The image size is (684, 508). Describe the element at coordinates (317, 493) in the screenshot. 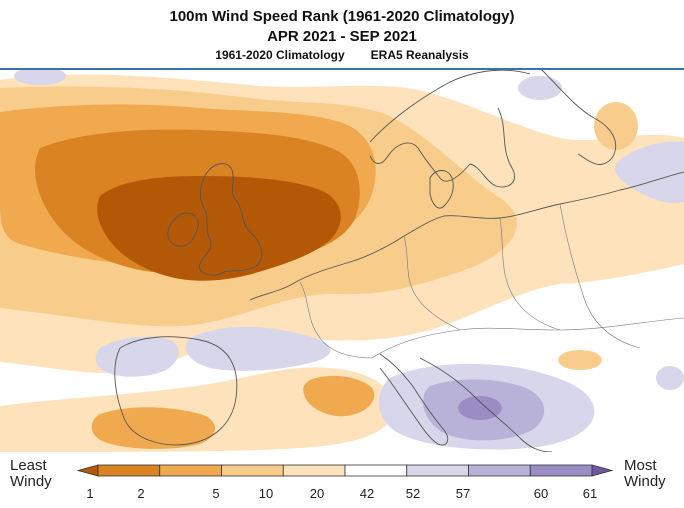

I see `legend-tick-label: 20` at that location.